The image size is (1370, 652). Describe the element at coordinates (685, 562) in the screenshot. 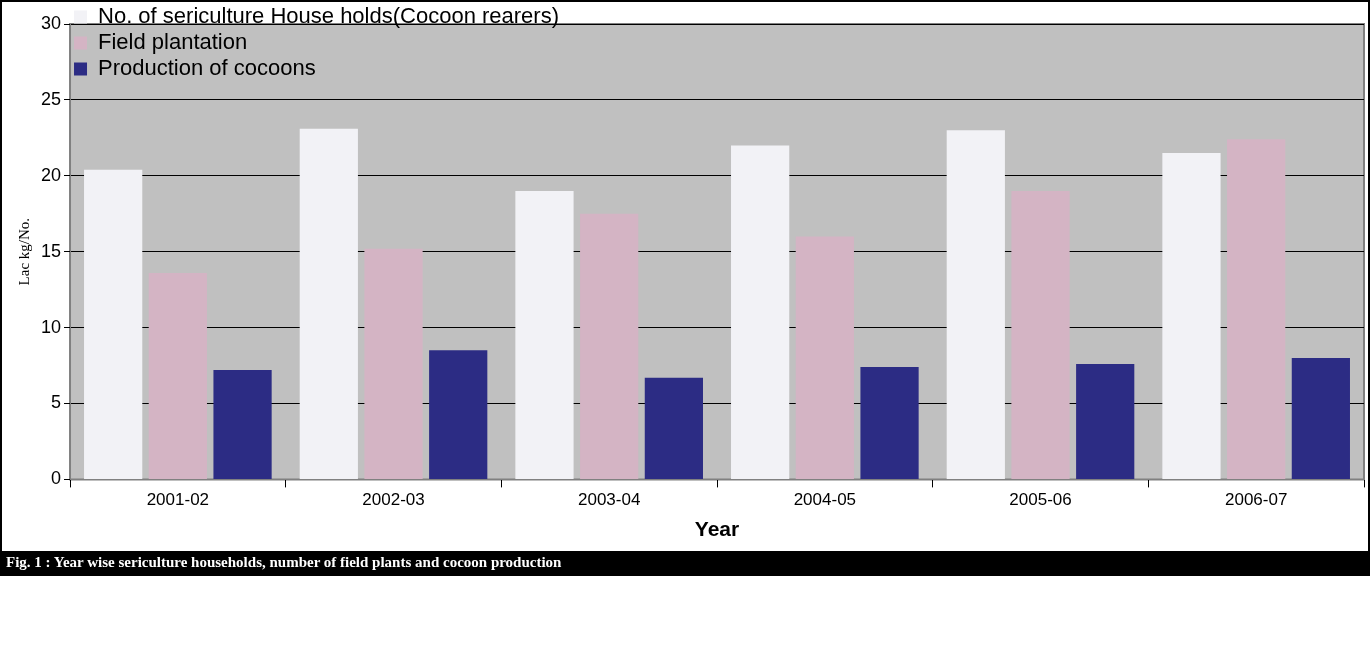

I see `text: Fig. 1 : Year wise sericulture households, number of field plants and cocoon production` at that location.